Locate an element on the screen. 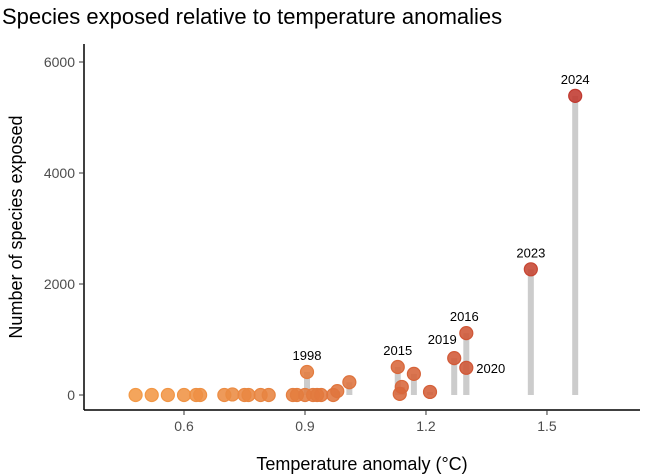  point-label: 2015 is located at coordinates (397, 350).